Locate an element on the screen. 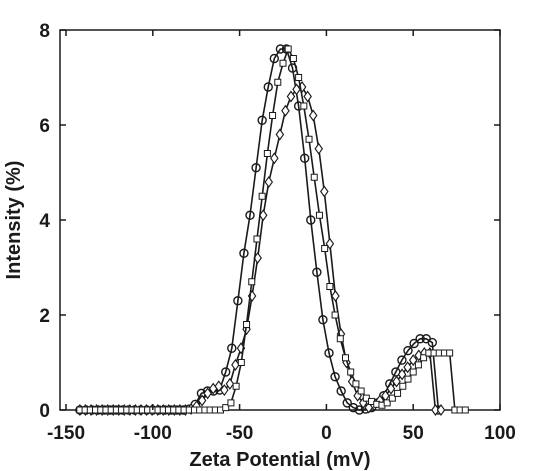 Image resolution: width=537 pixels, height=471 pixels. y-tick-label: 0 is located at coordinates (44, 411).